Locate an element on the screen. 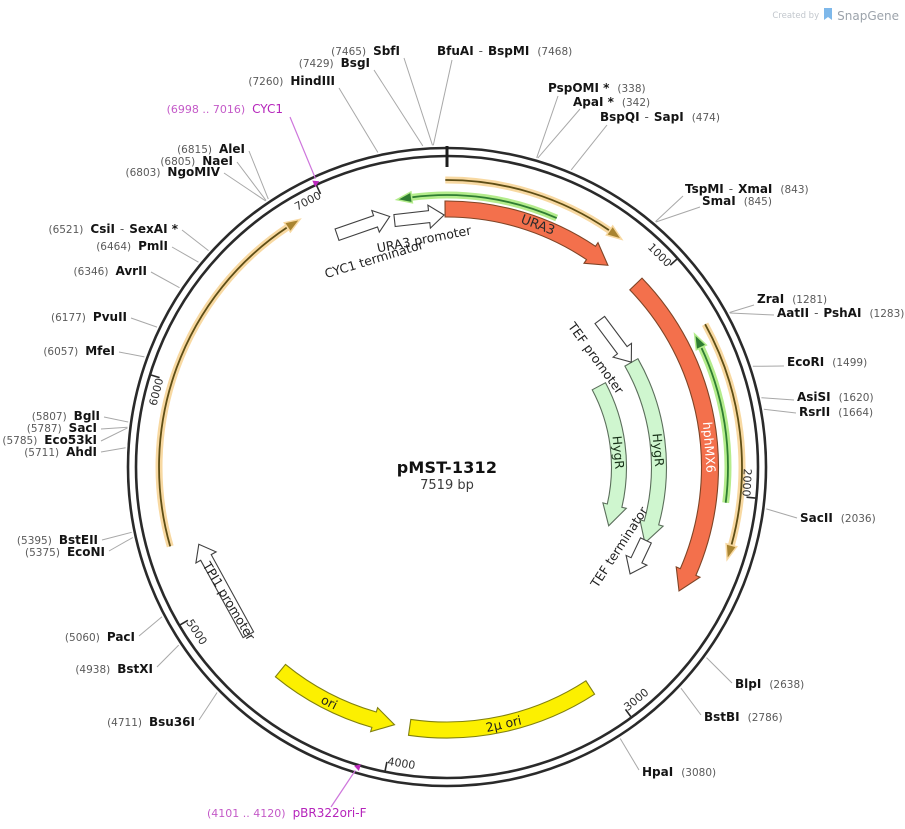 The height and width of the screenshot is (829, 905). feature-arrowhead-gold-arc-top is located at coordinates (614, 232).